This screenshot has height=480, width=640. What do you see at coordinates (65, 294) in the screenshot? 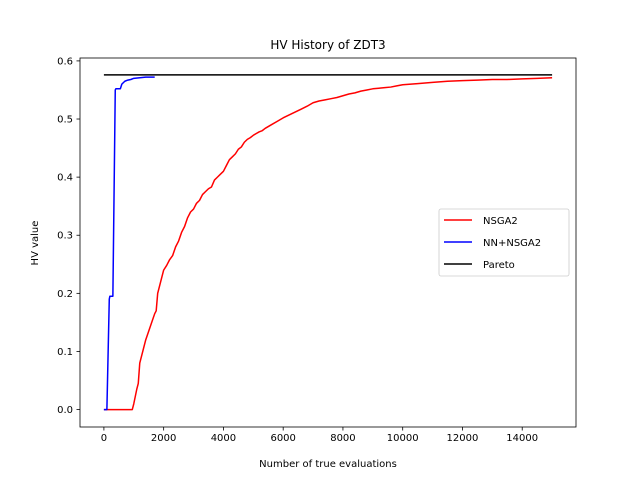
I see `y-tick-label: 0.2` at bounding box center [65, 294].